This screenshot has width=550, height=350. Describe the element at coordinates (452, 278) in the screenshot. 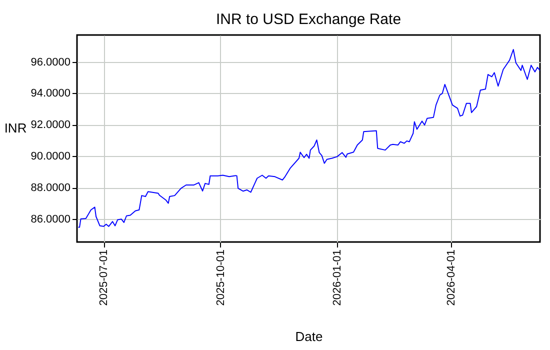

I see `x-tick-label: 2026-04-01` at that location.